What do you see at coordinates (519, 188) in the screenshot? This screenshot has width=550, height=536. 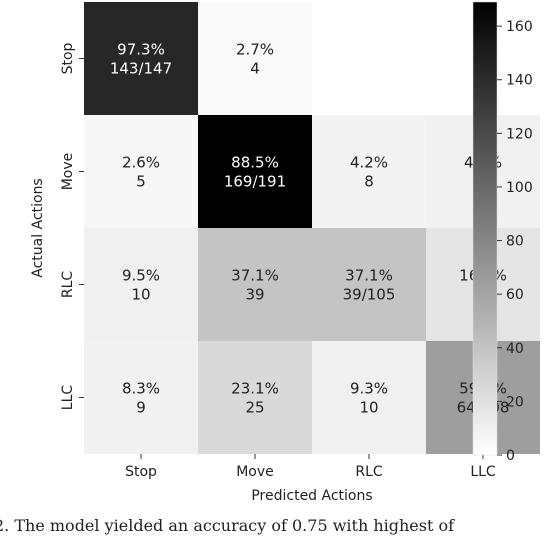 I see `colorbar-tick-label: 100` at bounding box center [519, 188].